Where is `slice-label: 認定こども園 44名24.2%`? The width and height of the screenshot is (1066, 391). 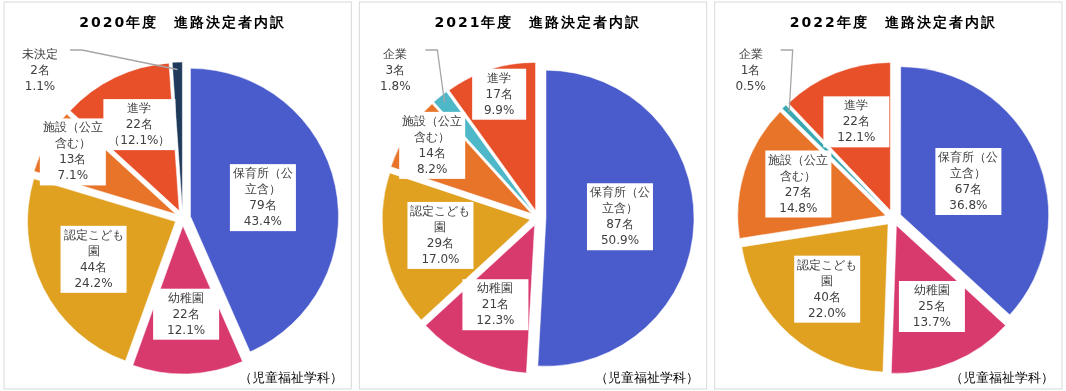
slice-label: 認定こども園 44名24.2% is located at coordinates (93, 258).